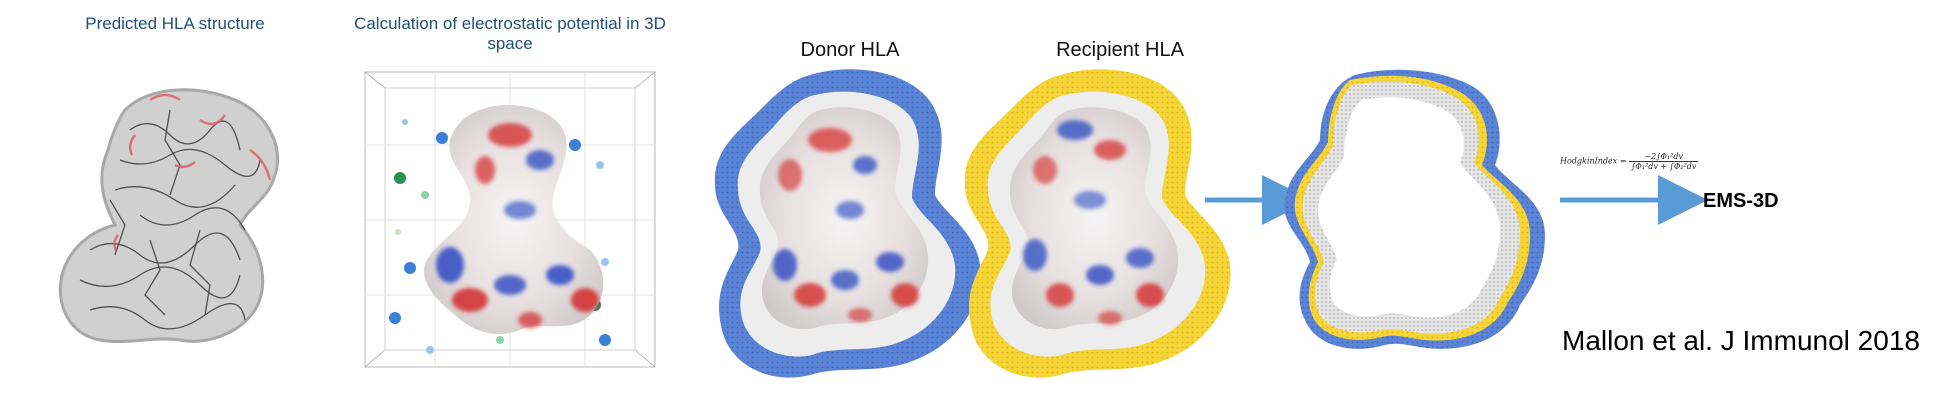 The image size is (1958, 402). Describe the element at coordinates (1741, 201) in the screenshot. I see `ems-3d-label: EMS-3D` at that location.